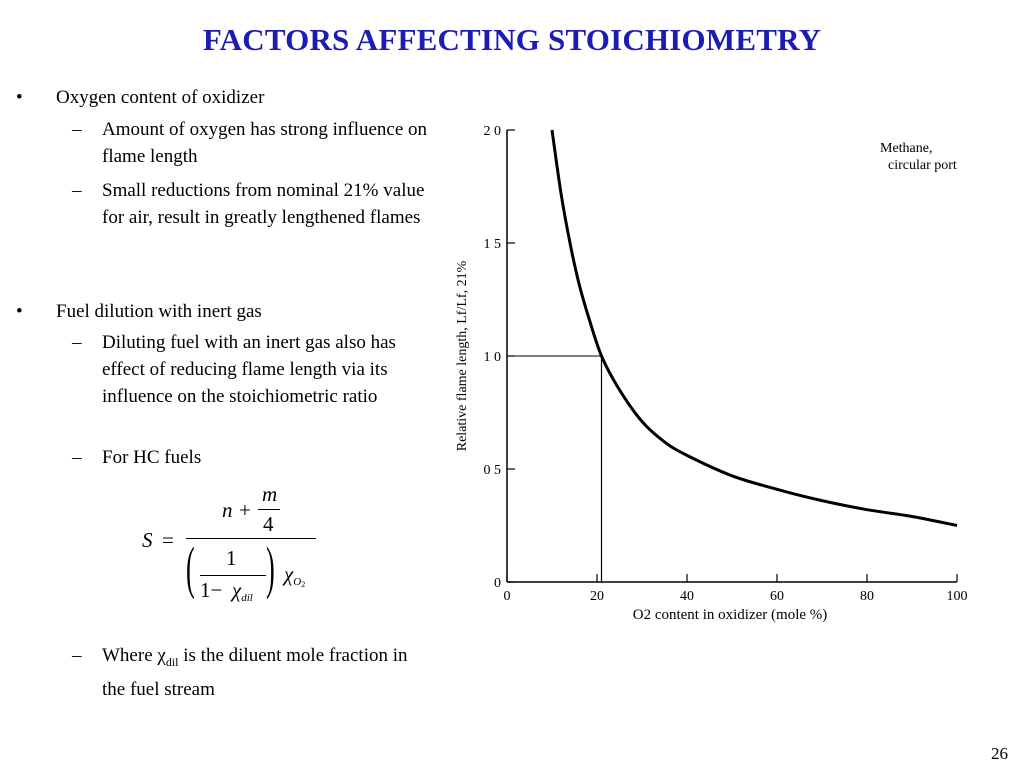 This screenshot has height=768, width=1024. I want to click on formula-one: 1, so click(231, 558).